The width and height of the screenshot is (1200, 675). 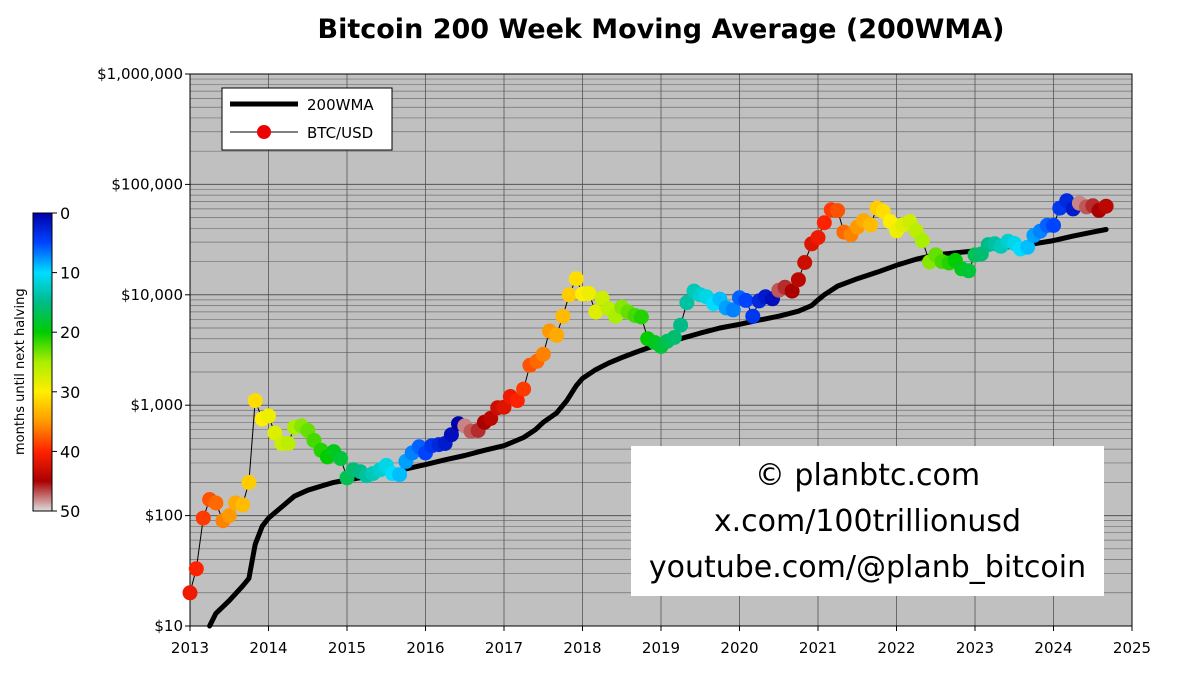 I want to click on y-tick-label: $100,000, so click(x=147, y=184).